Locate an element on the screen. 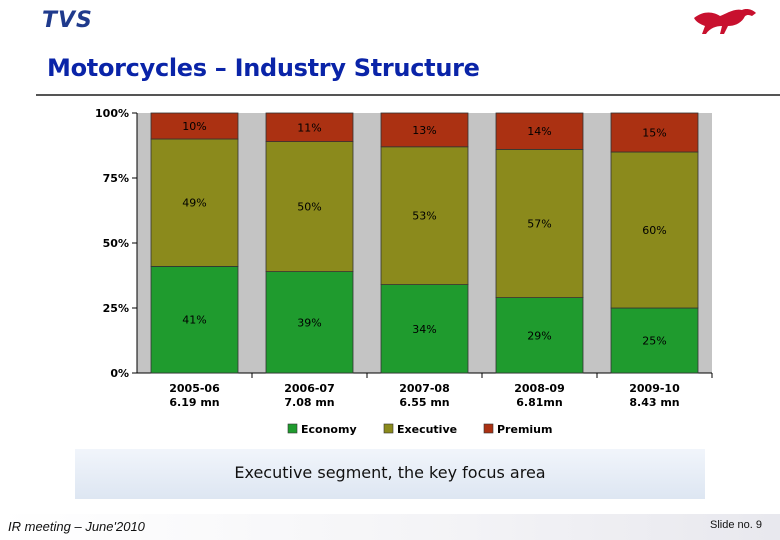  data-label: 49% is located at coordinates (194, 203).